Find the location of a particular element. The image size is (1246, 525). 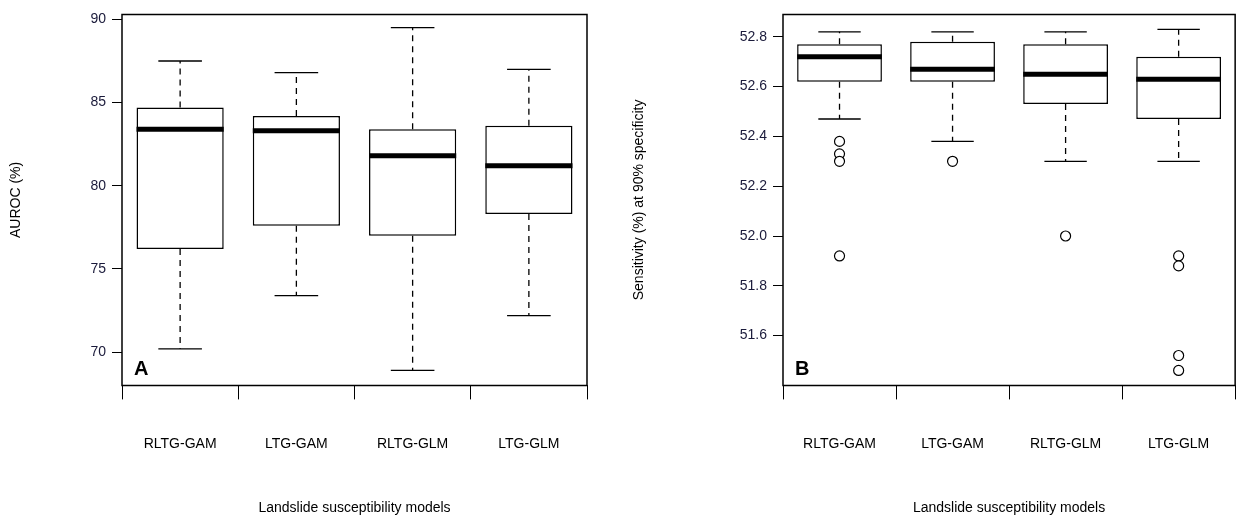

y-tick-label: 52.4 is located at coordinates (753, 135).